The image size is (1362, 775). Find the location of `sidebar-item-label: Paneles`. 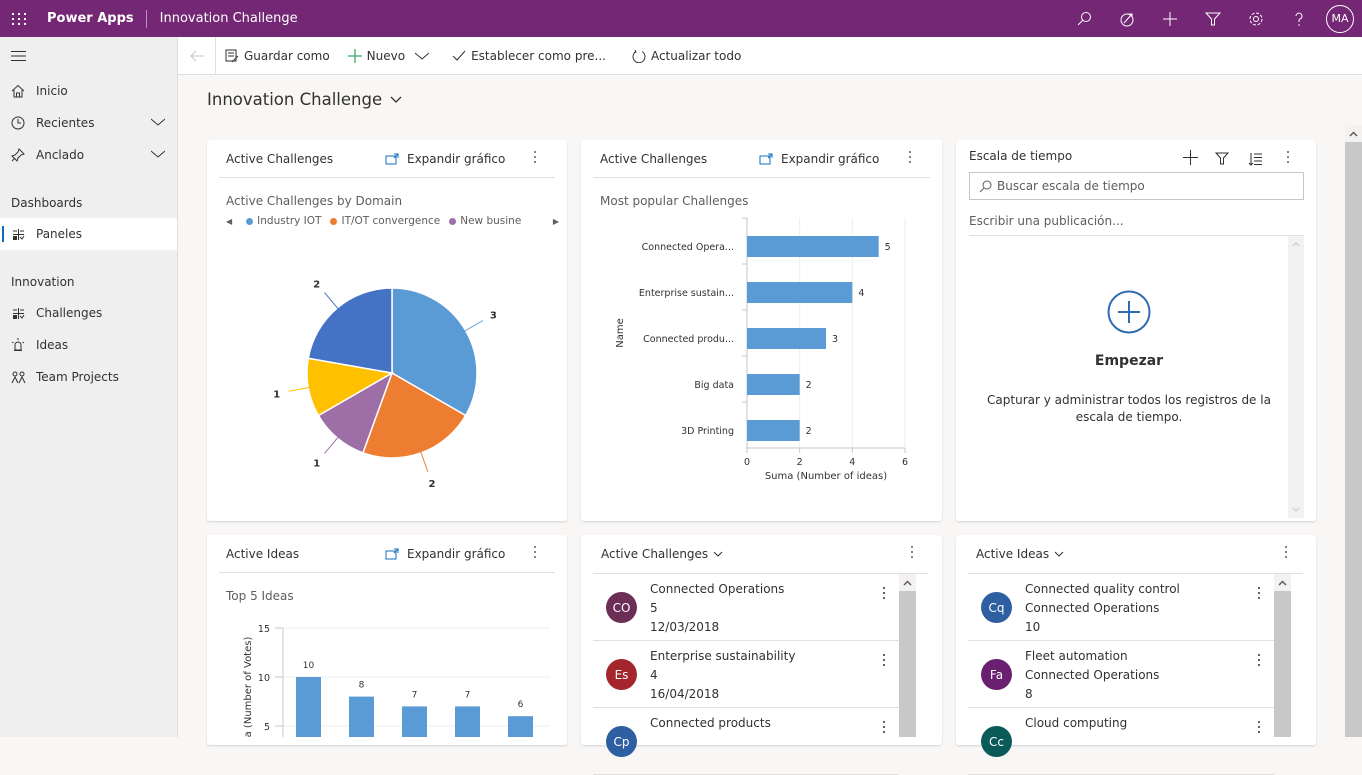

sidebar-item-label: Paneles is located at coordinates (59, 234).